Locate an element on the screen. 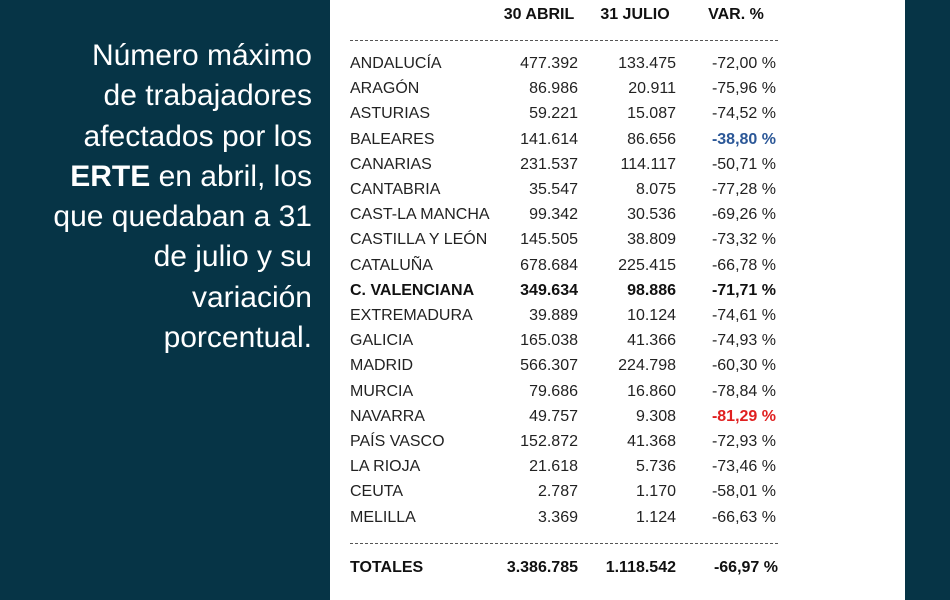 The width and height of the screenshot is (950, 600). region-name: CANARIAS is located at coordinates (391, 164).